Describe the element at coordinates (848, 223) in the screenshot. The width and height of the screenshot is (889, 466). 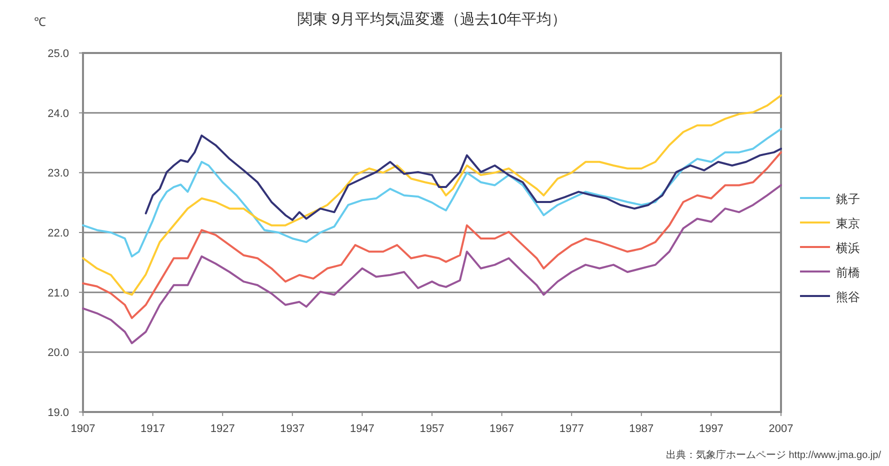
I see `legend-label: 東京` at that location.